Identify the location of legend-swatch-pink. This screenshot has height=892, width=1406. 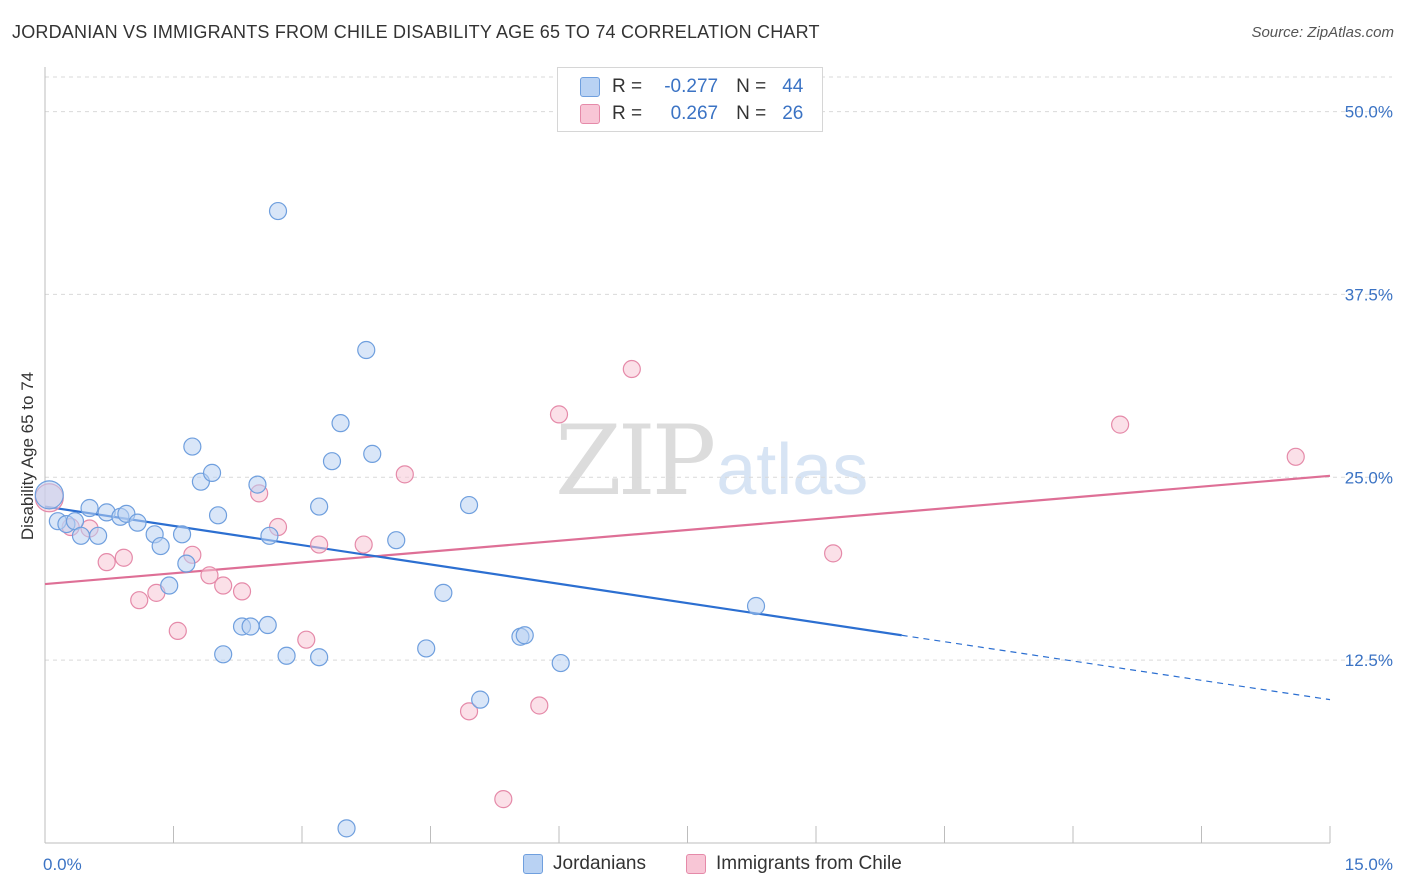
(590, 114).